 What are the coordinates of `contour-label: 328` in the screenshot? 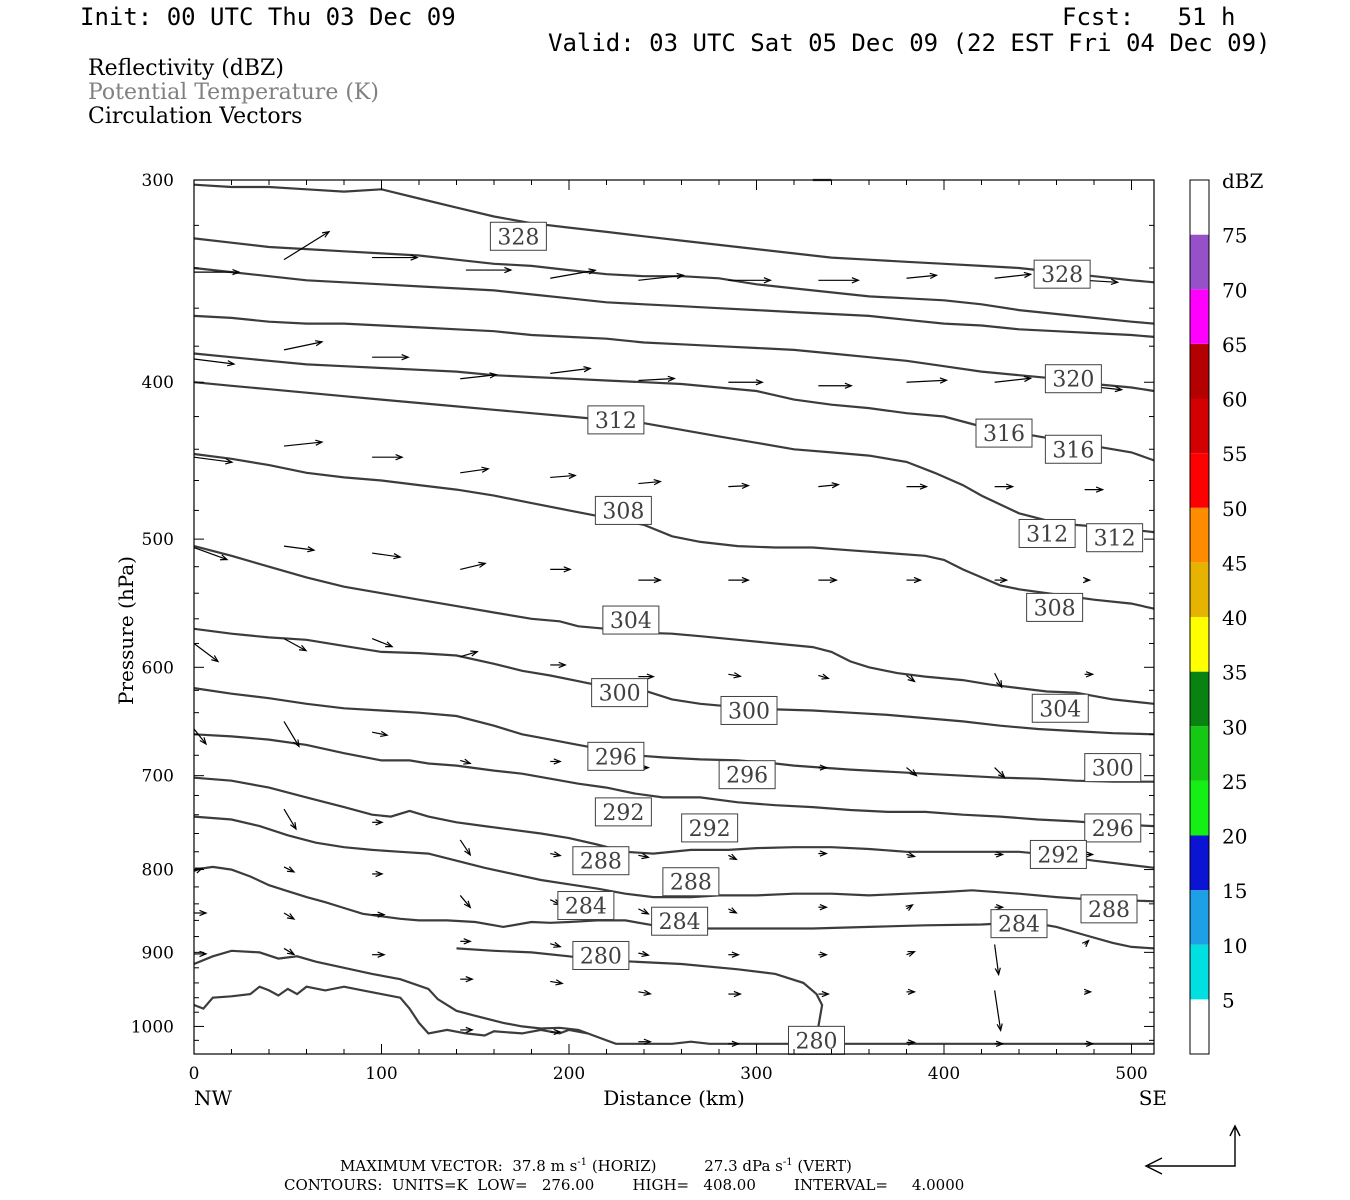 It's located at (518, 236).